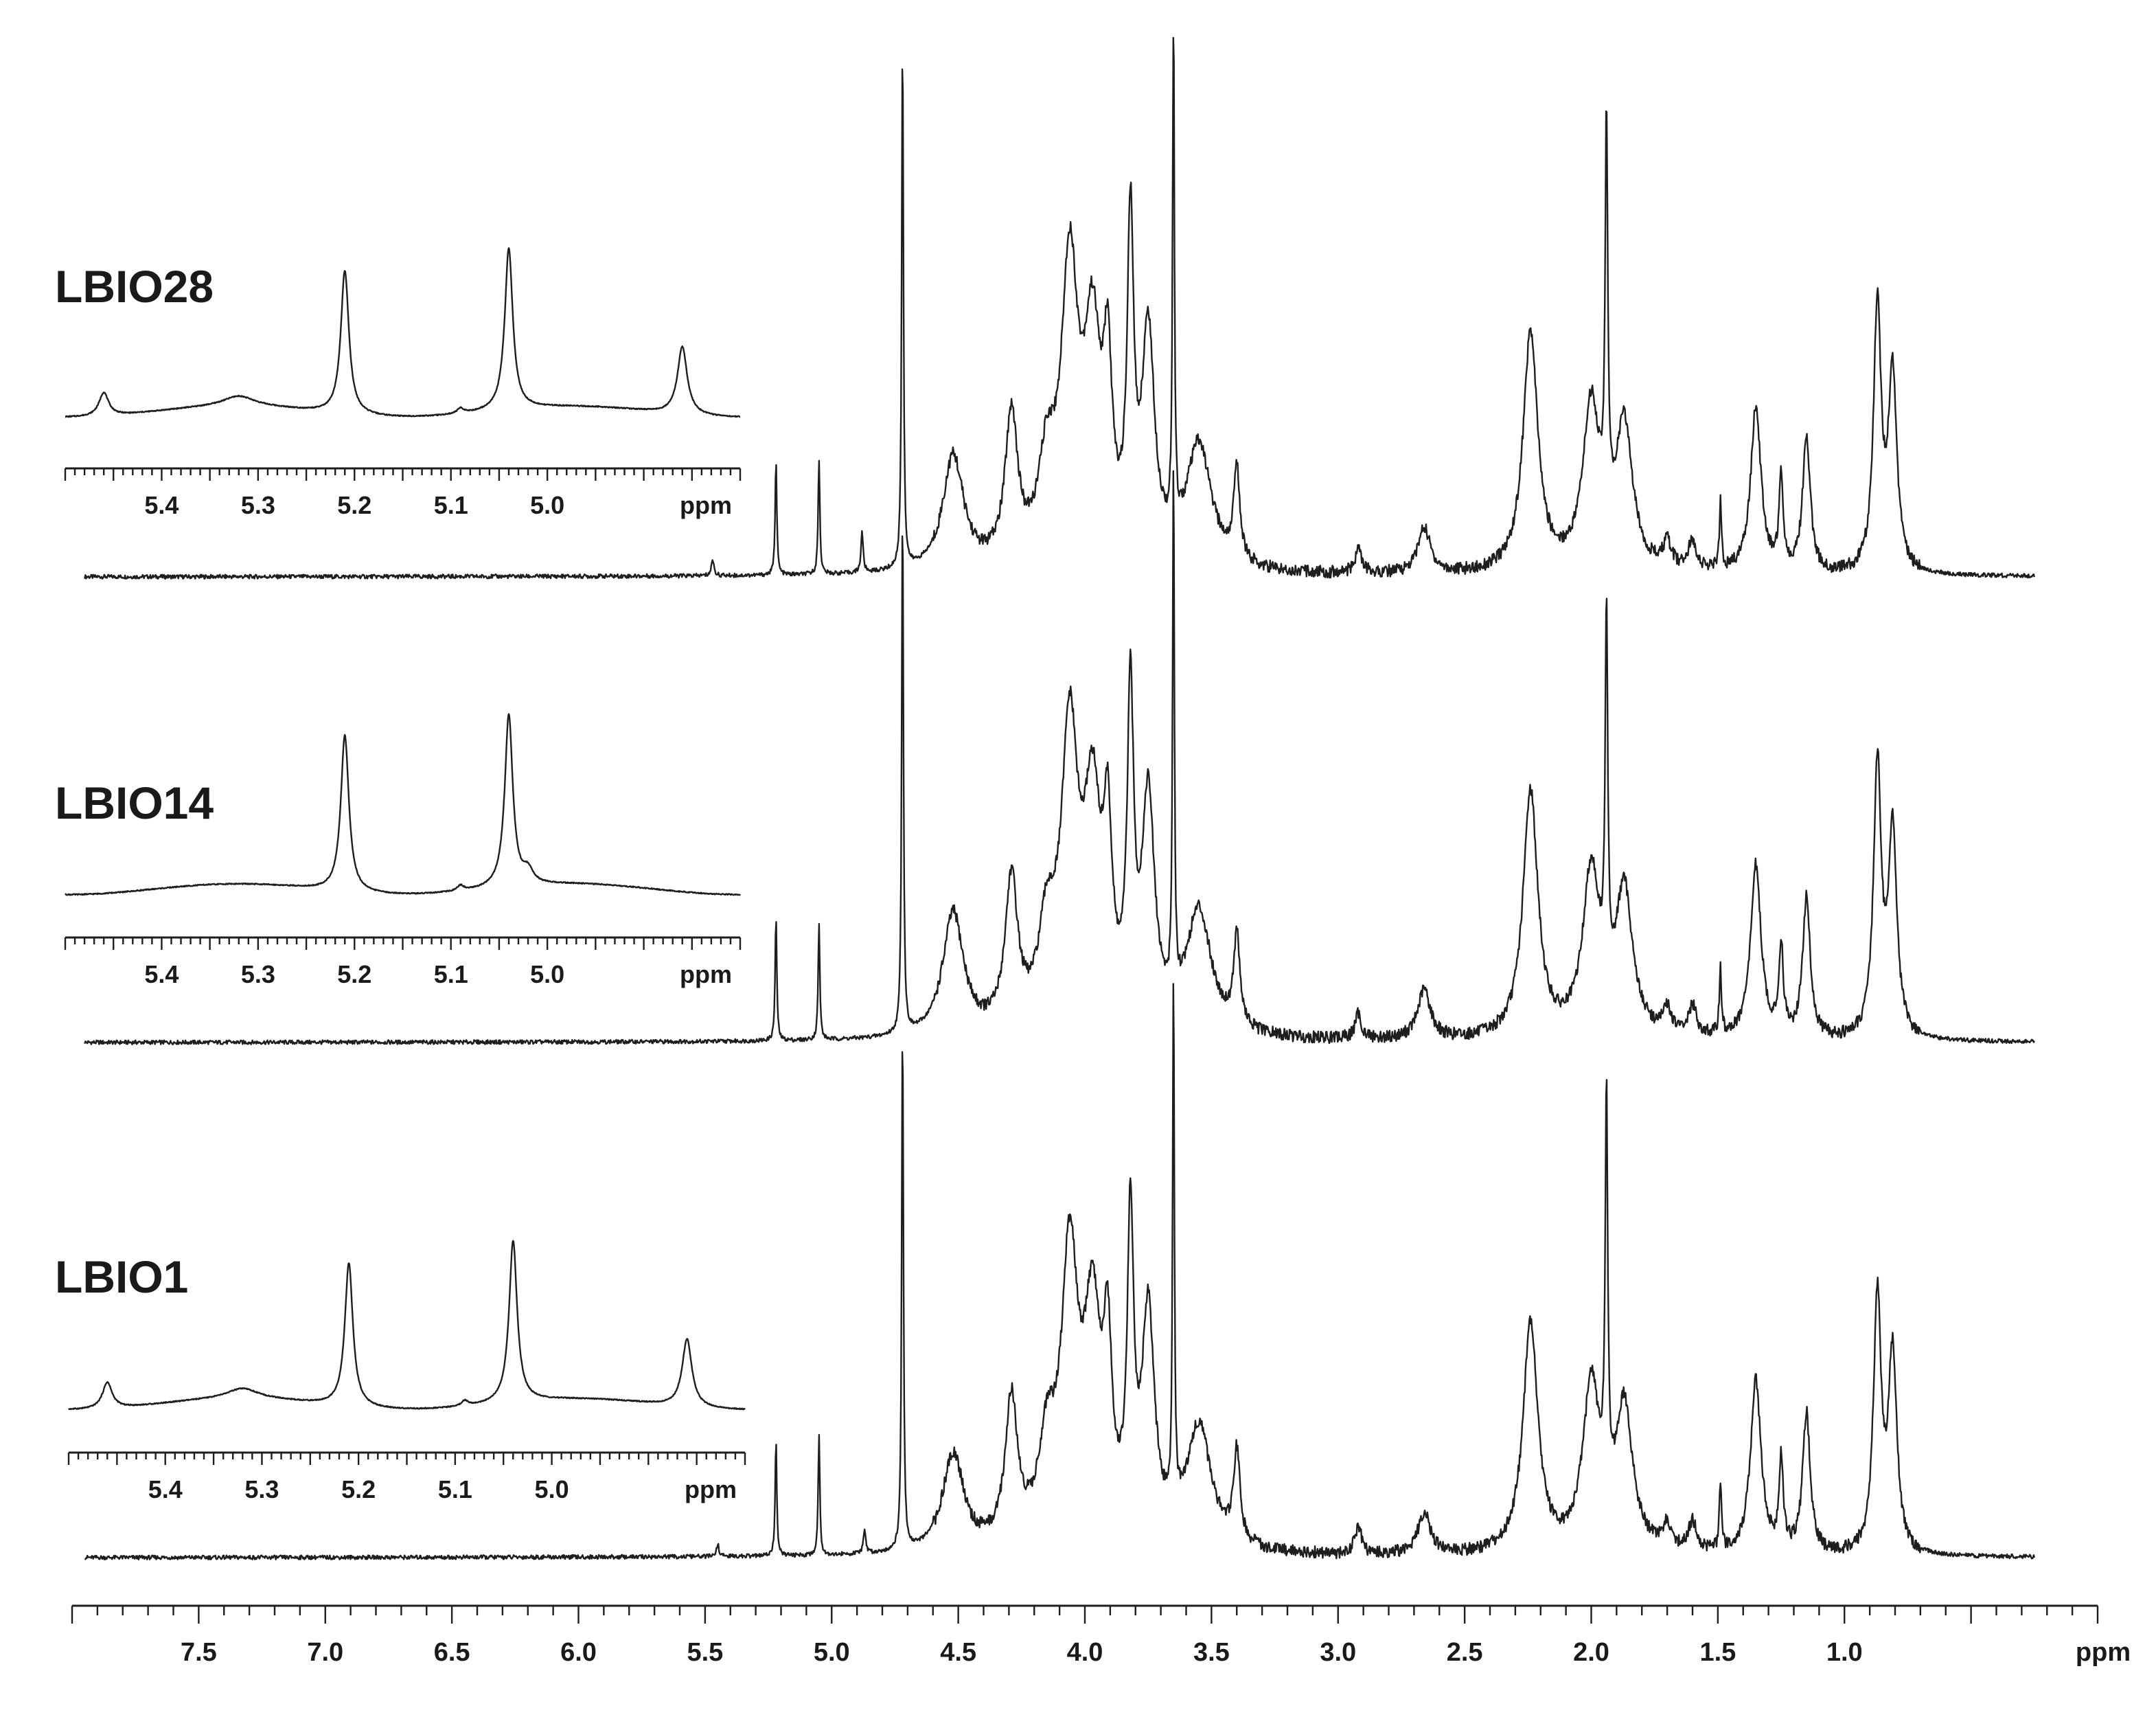 This screenshot has width=2156, height=1717. Describe the element at coordinates (199, 1652) in the screenshot. I see `main-tick-label: 7.5` at that location.